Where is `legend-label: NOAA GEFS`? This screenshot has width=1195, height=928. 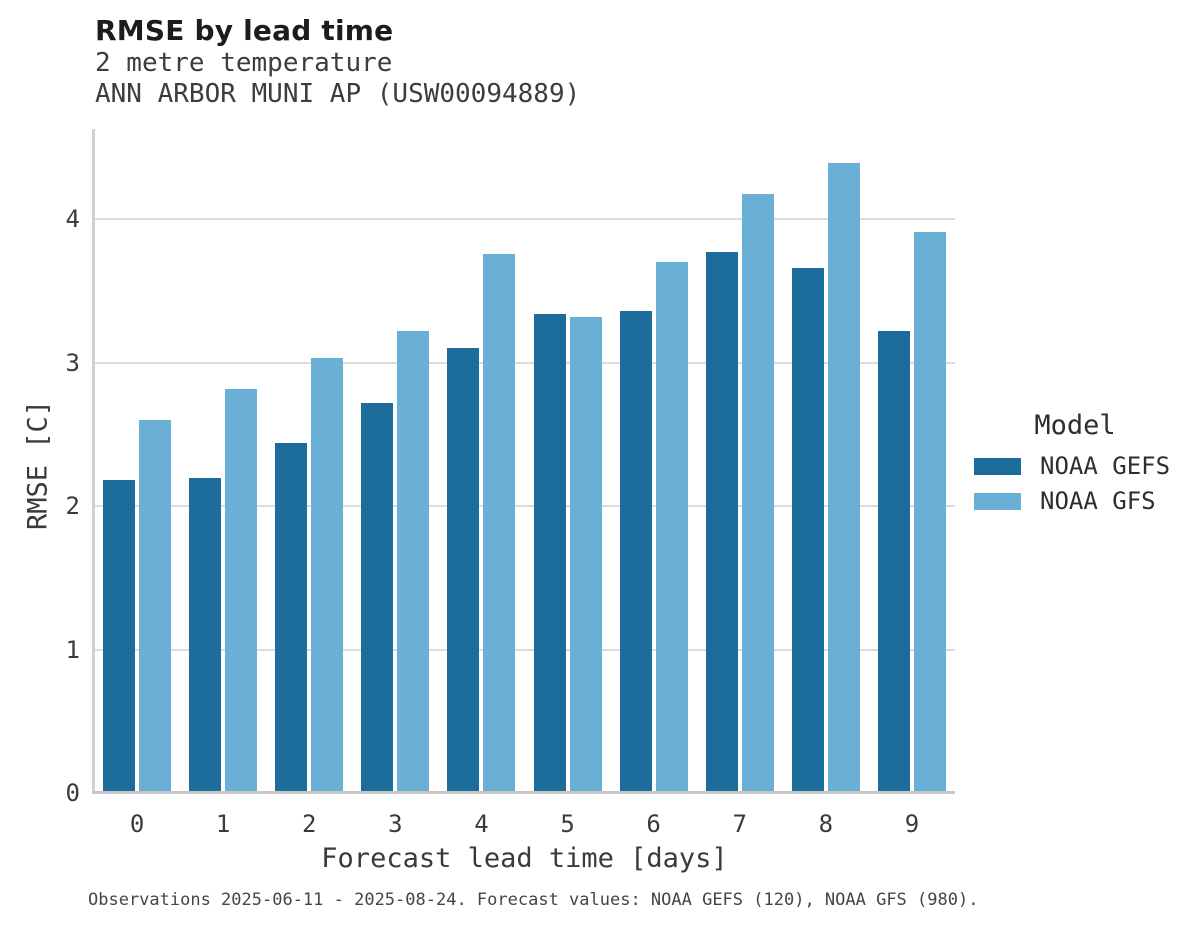 legend-label: NOAA GEFS is located at coordinates (1105, 466).